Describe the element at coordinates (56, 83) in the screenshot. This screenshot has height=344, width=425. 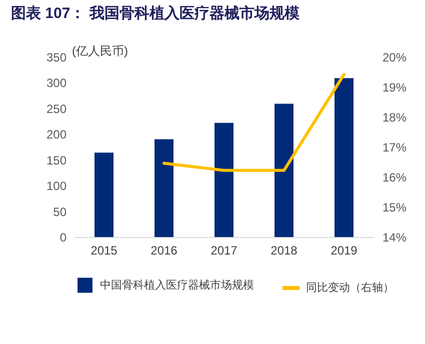
I see `y-tick-label: 300` at that location.